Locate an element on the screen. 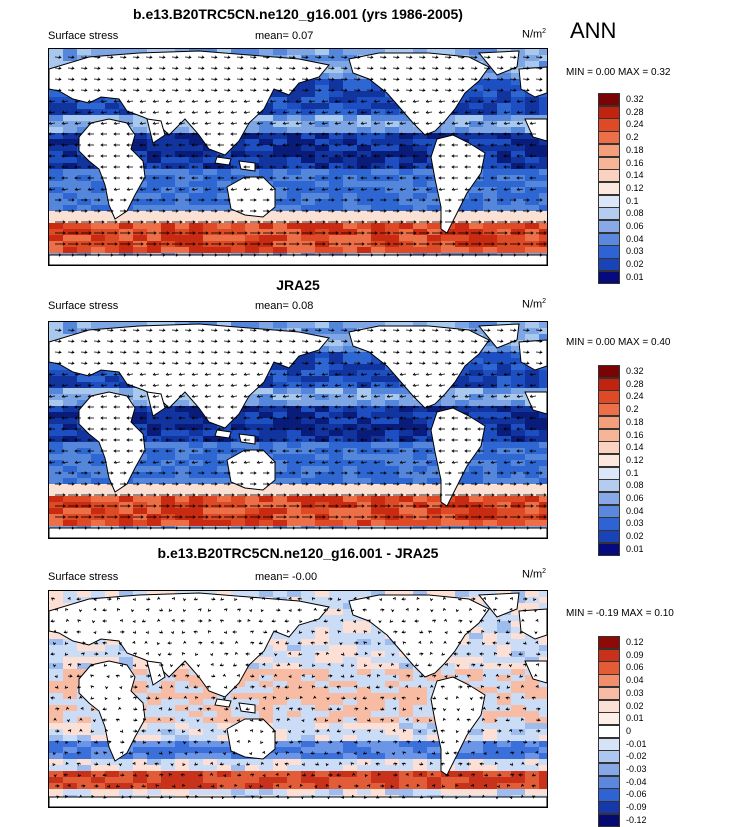  min-max-text: MIN = -0.19 MAX = 0.10 is located at coordinates (620, 613).